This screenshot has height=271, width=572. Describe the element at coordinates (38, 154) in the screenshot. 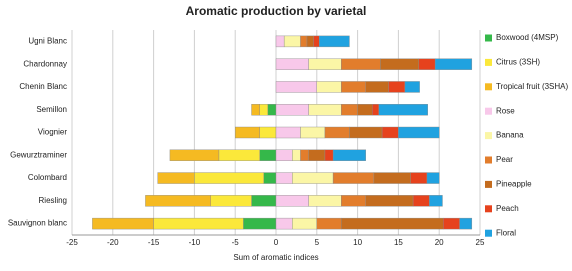

I see `y-tick-label: Gewurztraminer` at that location.